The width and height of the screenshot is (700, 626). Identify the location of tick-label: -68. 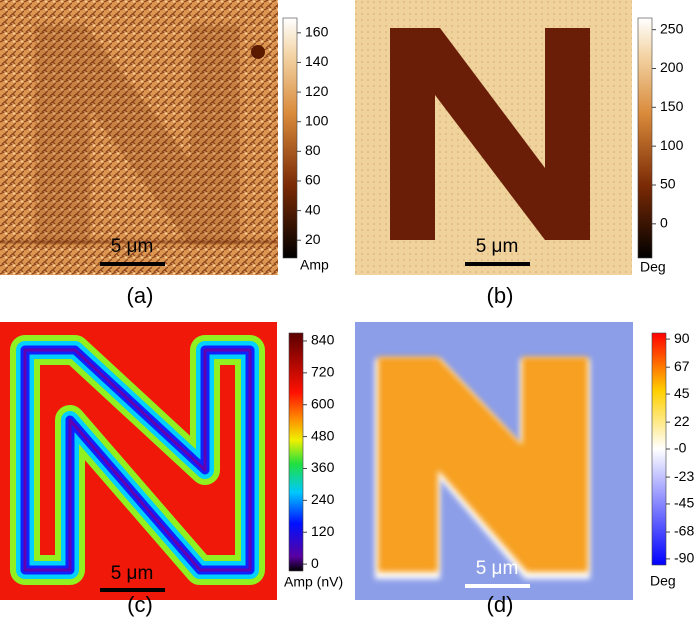
(684, 531).